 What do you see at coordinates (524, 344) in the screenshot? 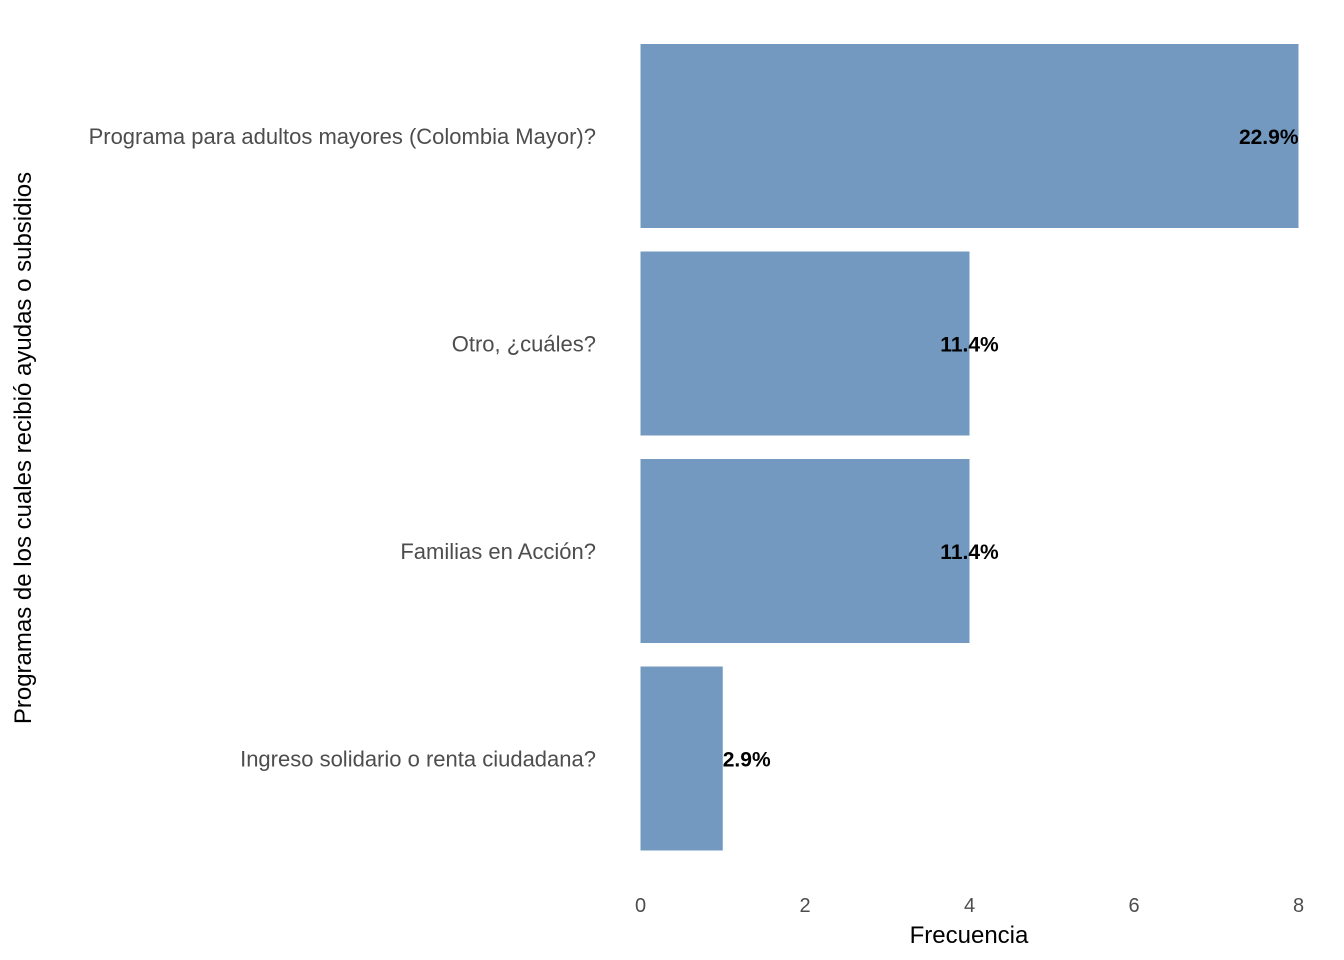
I see `category-label: Otro, ¿cuáles?` at bounding box center [524, 344].